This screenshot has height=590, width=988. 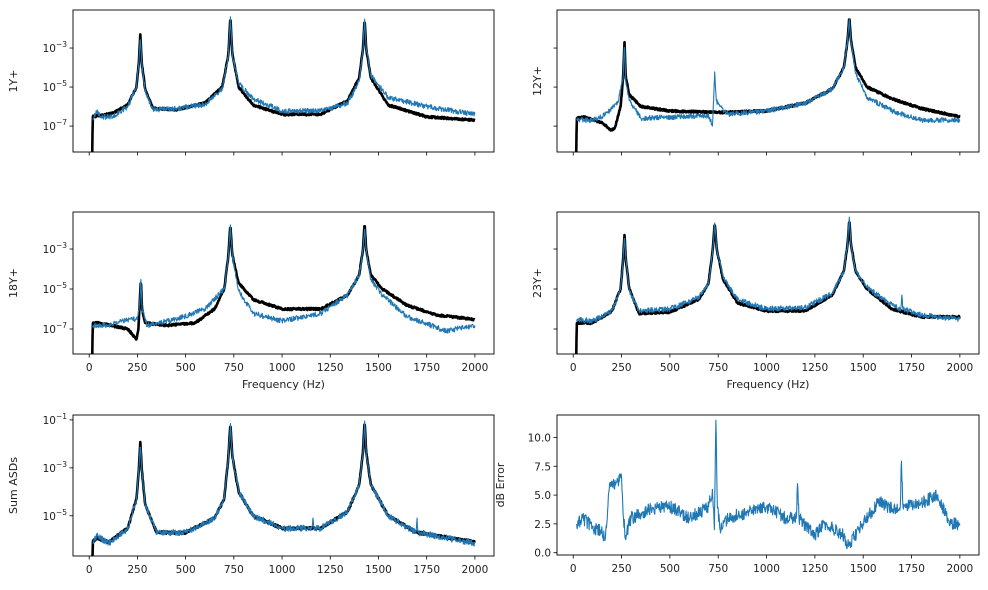 What do you see at coordinates (539, 438) in the screenshot?
I see `y-tick-label: 10.0` at bounding box center [539, 438].